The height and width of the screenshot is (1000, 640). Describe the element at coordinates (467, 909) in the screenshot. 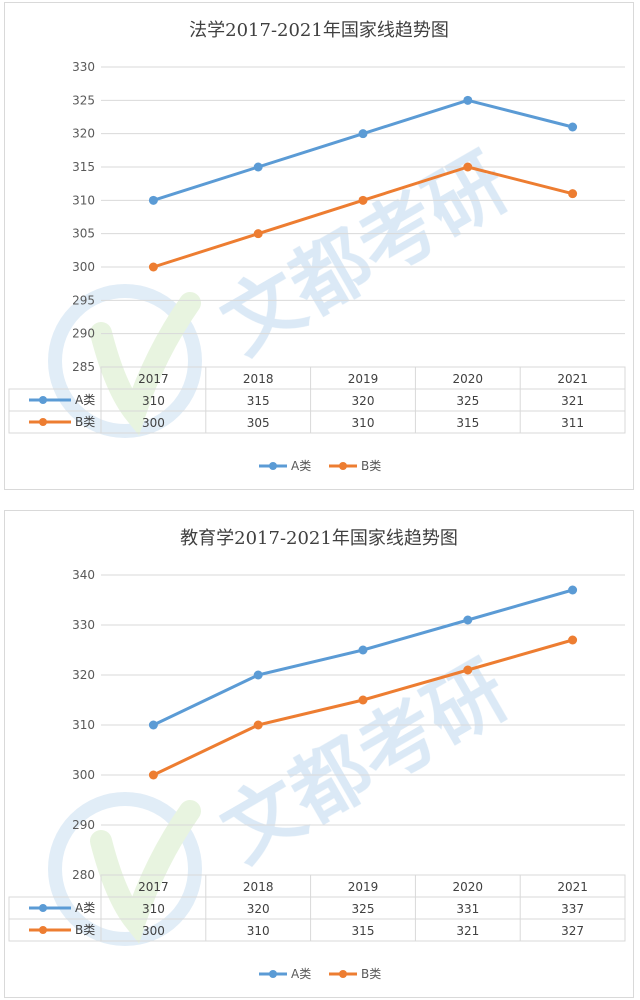

I see `table-cell-value: 331` at that location.